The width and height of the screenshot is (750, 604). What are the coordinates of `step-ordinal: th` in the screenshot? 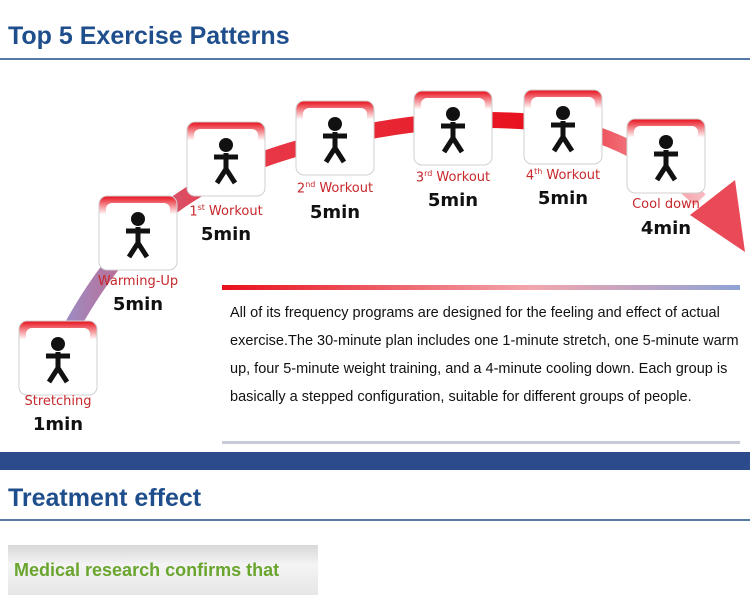 It's located at (538, 171).